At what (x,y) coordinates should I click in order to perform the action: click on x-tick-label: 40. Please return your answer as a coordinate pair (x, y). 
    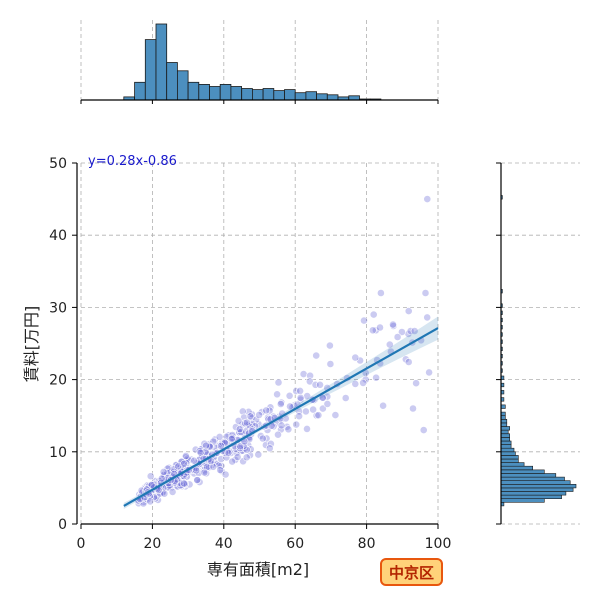
    Looking at the image, I should click on (224, 544).